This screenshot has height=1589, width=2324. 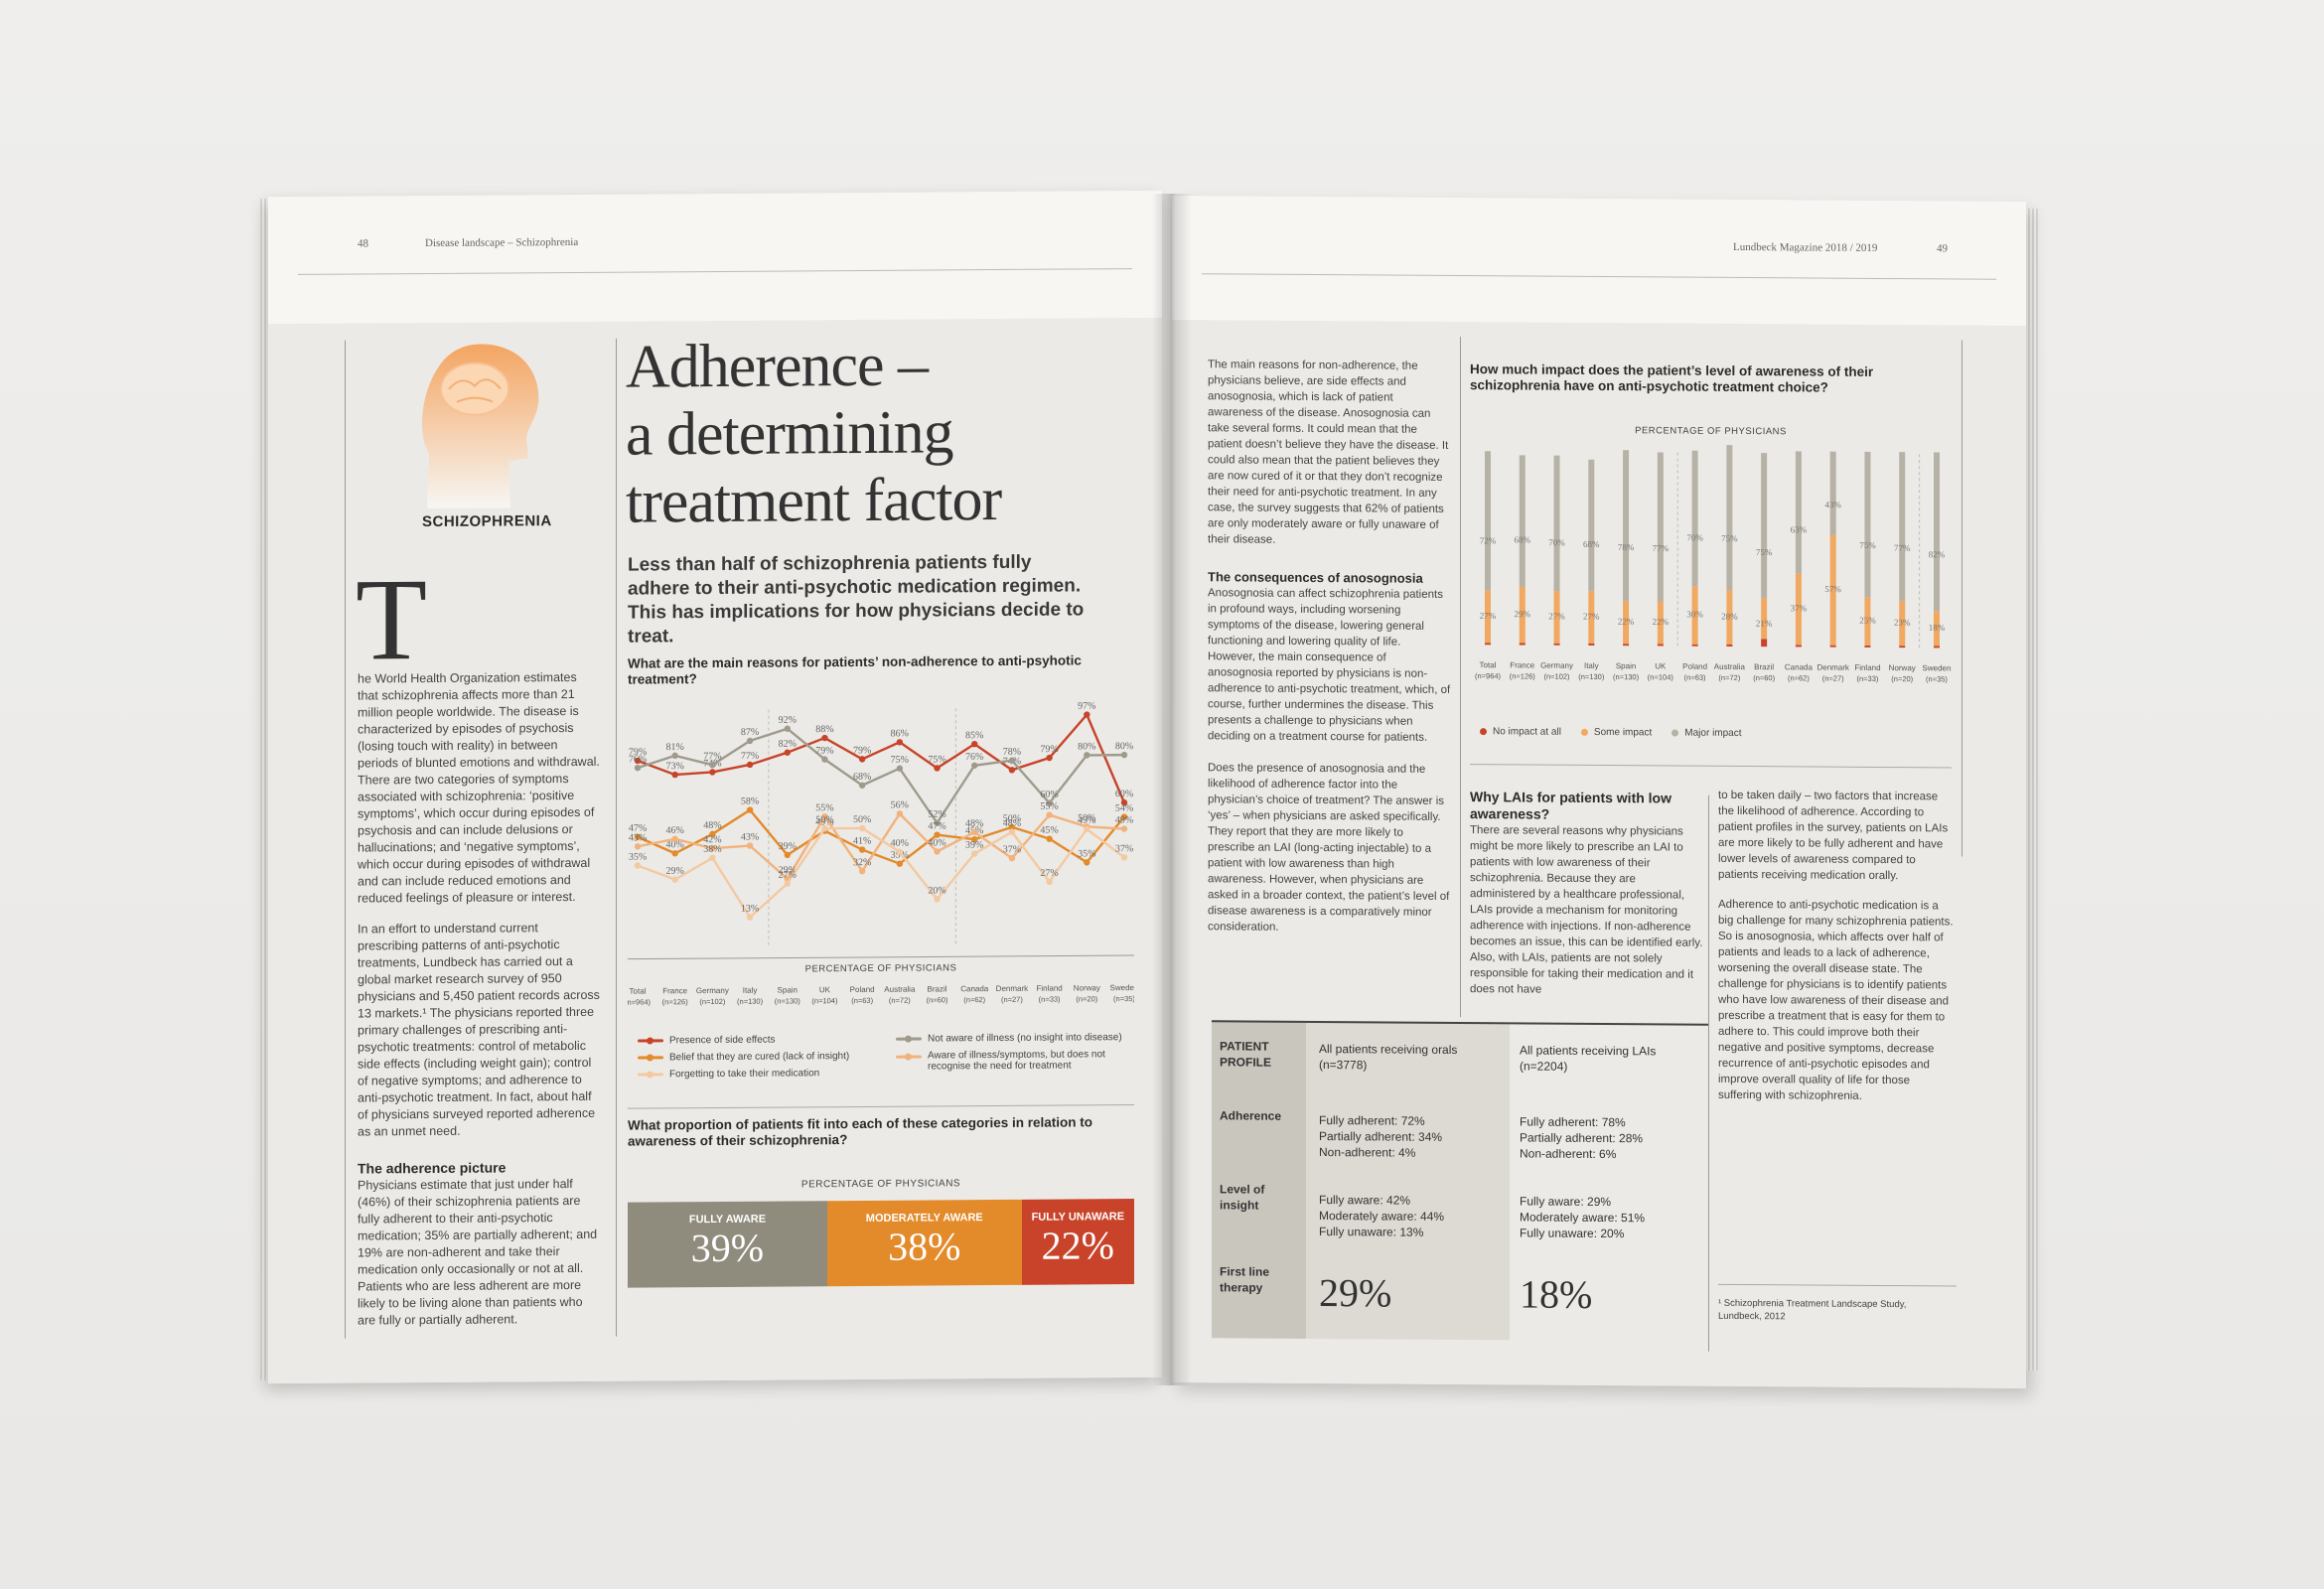 I want to click on data-label: 87%, so click(x=750, y=732).